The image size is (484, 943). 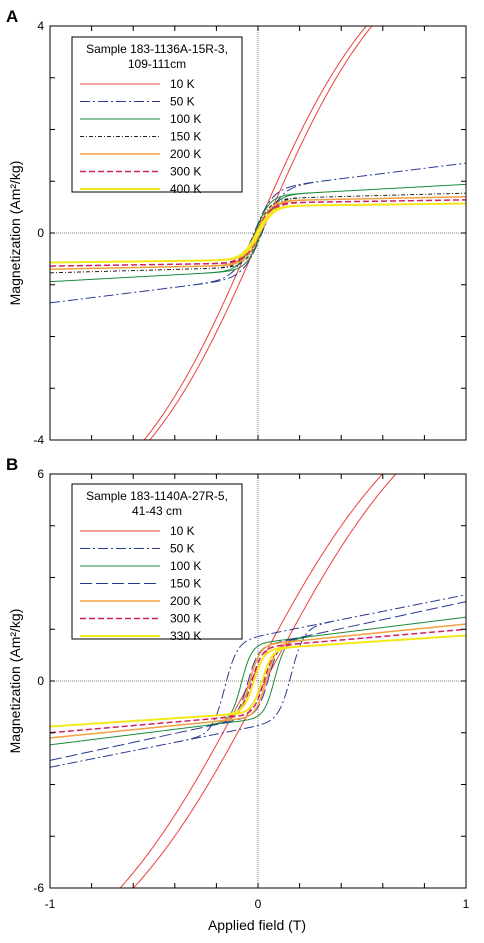 What do you see at coordinates (466, 904) in the screenshot?
I see `x-tick-label: 1` at bounding box center [466, 904].